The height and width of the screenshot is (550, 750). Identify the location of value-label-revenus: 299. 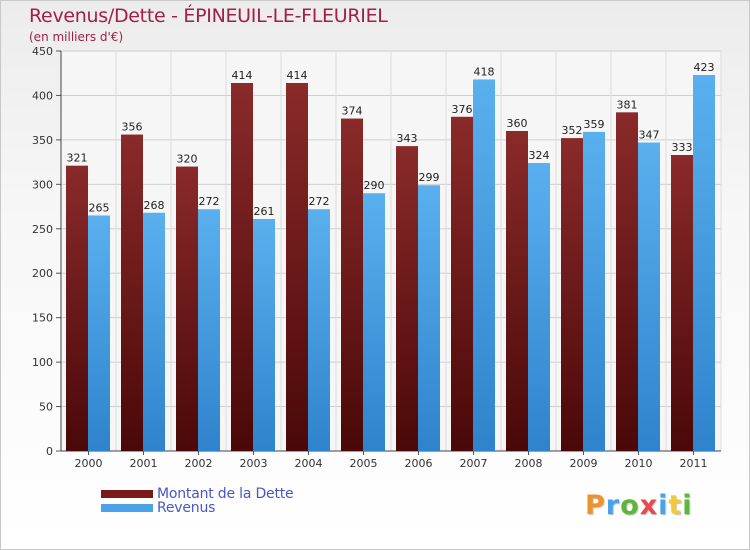
(429, 177).